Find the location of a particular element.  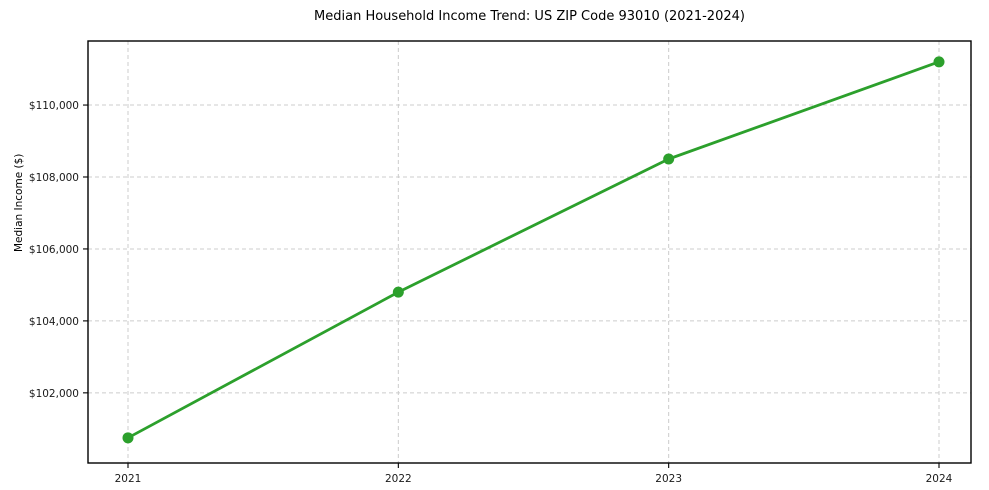

y-tick-label: $110,000 is located at coordinates (54, 106).